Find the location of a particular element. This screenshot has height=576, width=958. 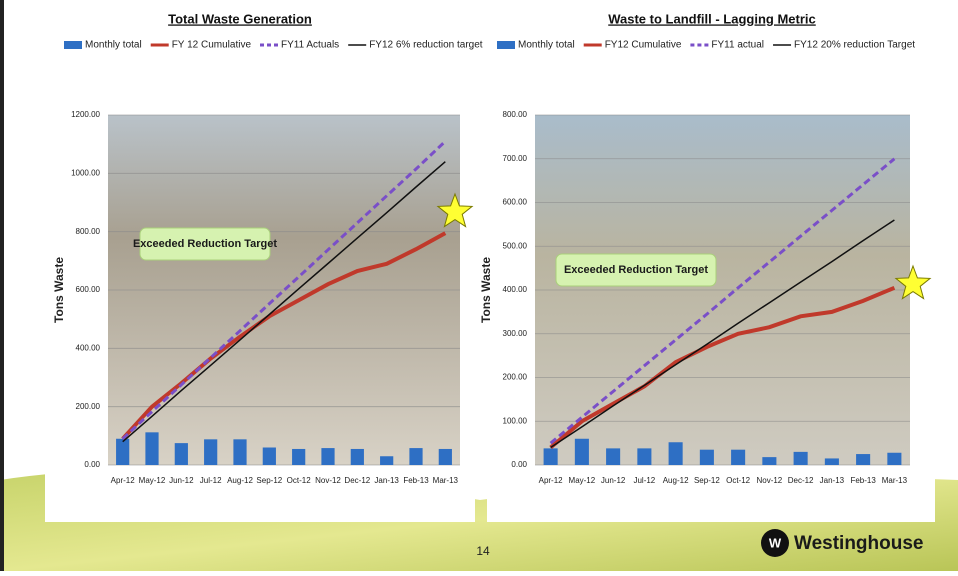

brand-name: Westinghouse is located at coordinates (859, 543).